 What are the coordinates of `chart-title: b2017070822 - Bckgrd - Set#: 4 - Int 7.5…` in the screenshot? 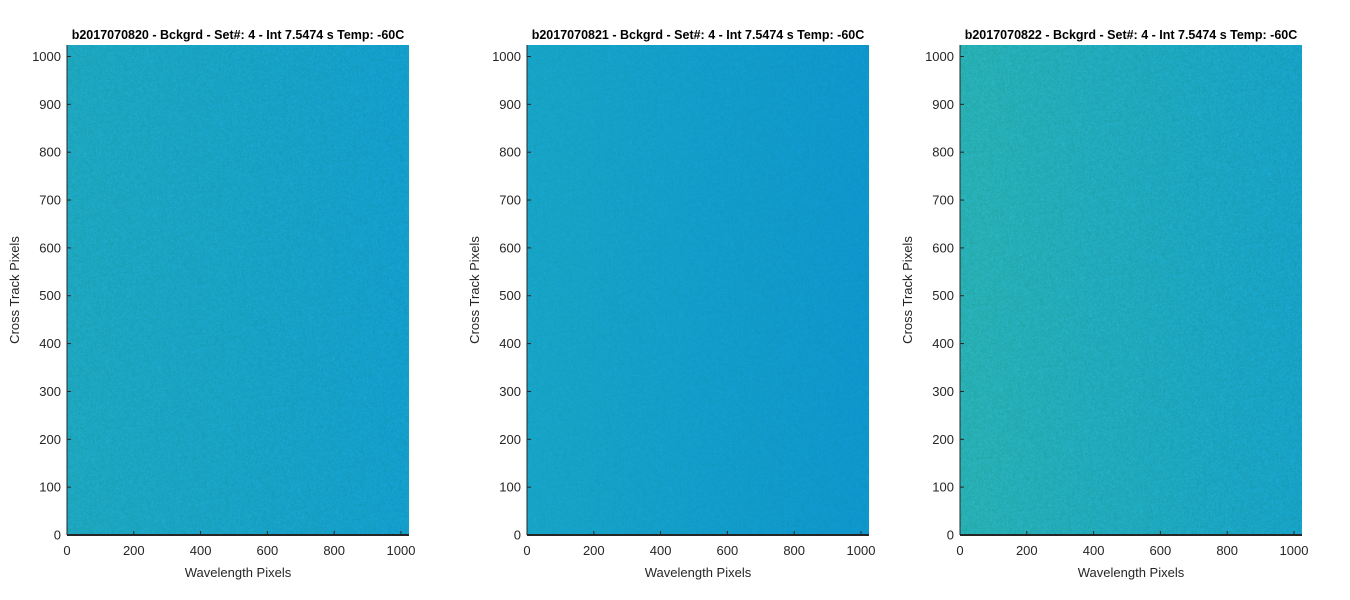 It's located at (1131, 35).